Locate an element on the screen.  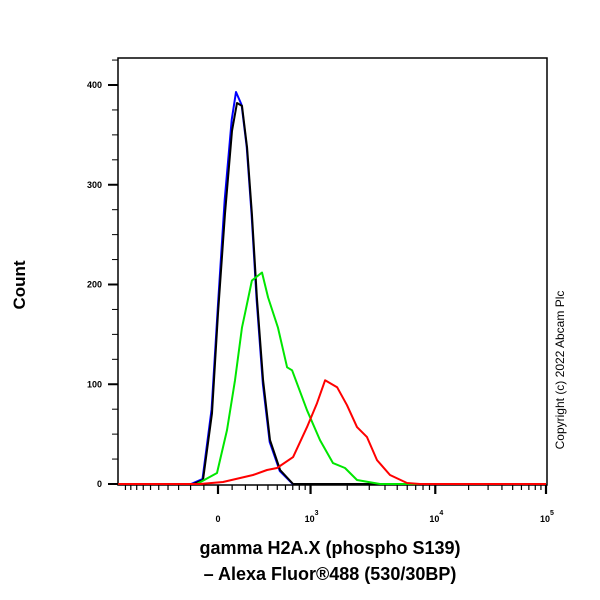
copyright-wrap: Copyright (c) 2022 Abcam Plc is located at coordinates (560, 370).